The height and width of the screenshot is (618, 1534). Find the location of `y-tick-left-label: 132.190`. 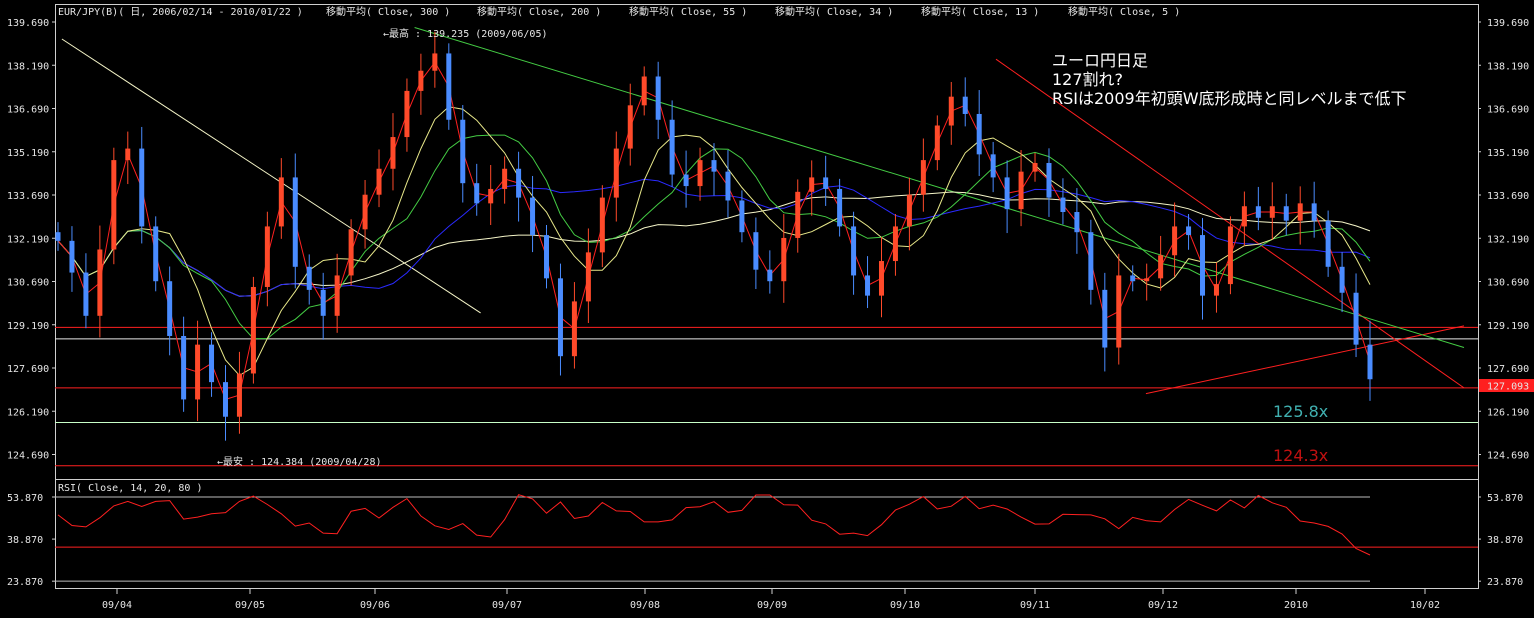

y-tick-left-label: 132.190 is located at coordinates (28, 239).